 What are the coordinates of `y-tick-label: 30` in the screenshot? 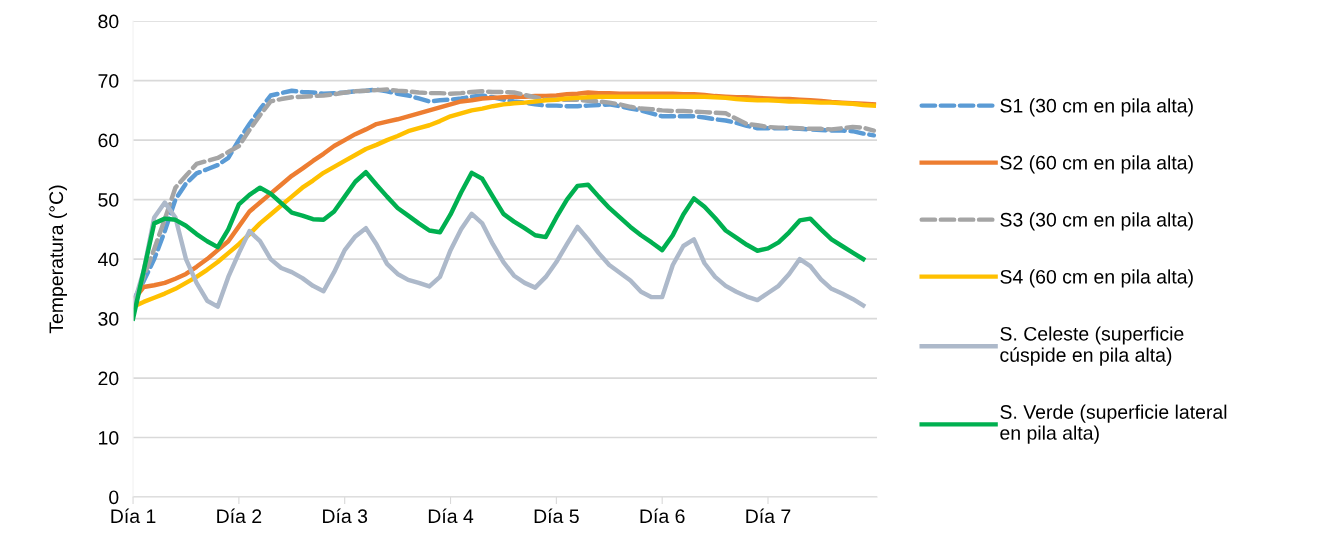 It's located at (108, 319).